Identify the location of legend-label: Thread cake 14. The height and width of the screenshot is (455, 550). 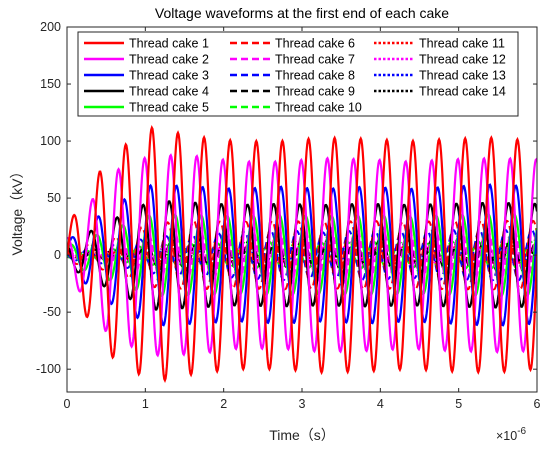
(462, 92).